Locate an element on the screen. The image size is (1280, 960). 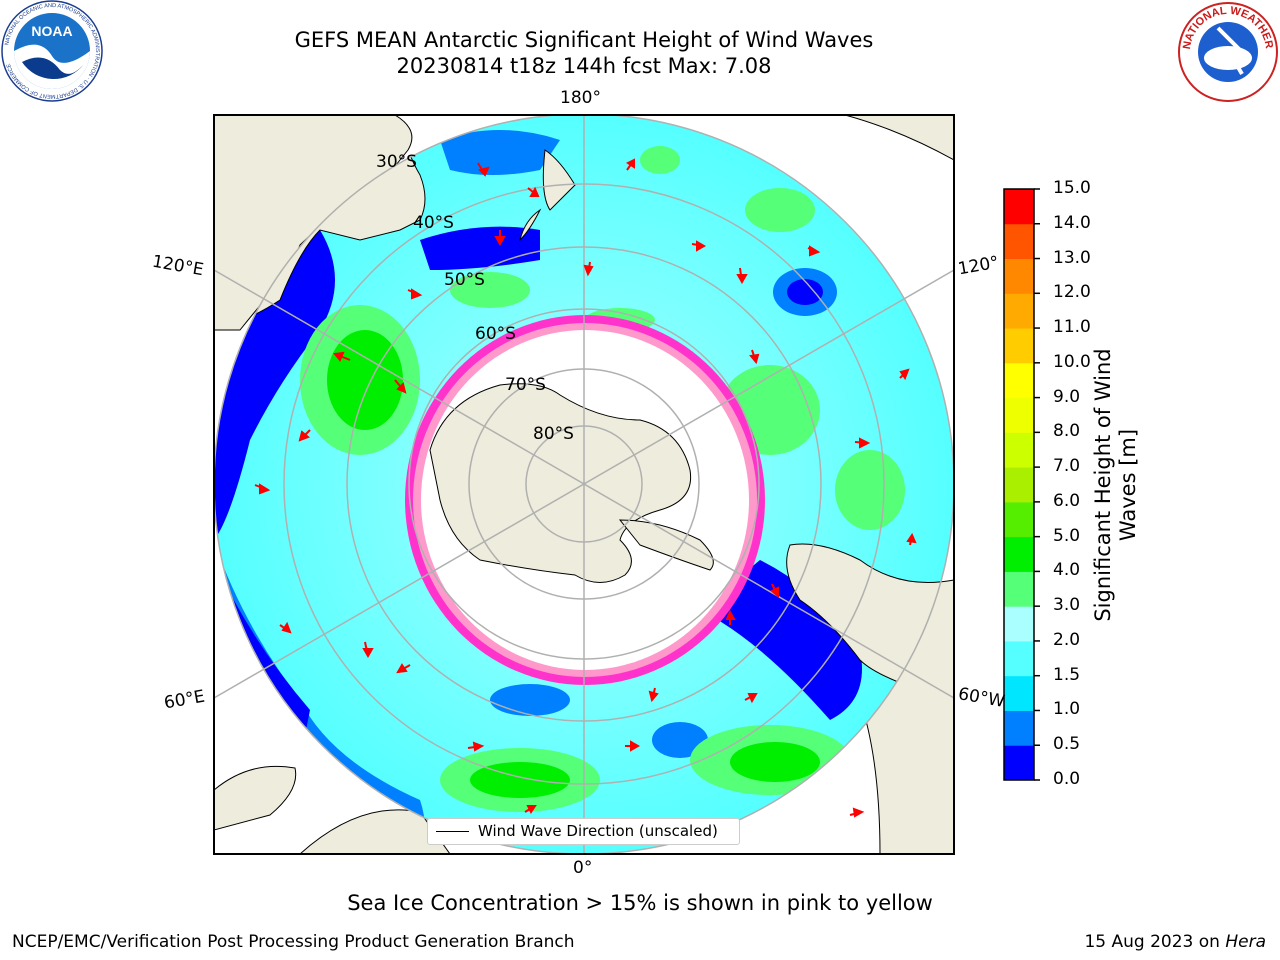
lat-label-60s: 60°S is located at coordinates (495, 334).